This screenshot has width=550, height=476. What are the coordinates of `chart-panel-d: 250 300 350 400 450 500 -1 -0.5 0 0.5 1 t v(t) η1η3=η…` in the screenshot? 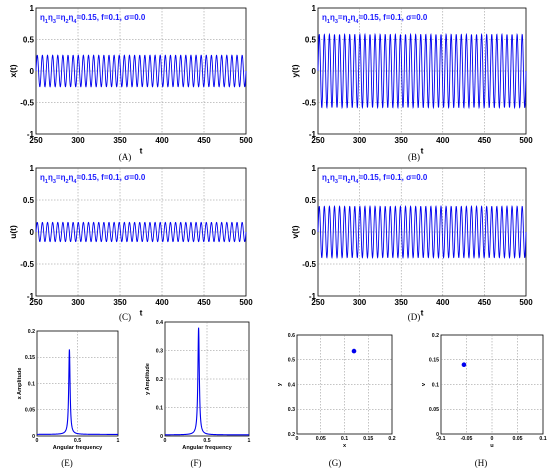 It's located at (411, 243).